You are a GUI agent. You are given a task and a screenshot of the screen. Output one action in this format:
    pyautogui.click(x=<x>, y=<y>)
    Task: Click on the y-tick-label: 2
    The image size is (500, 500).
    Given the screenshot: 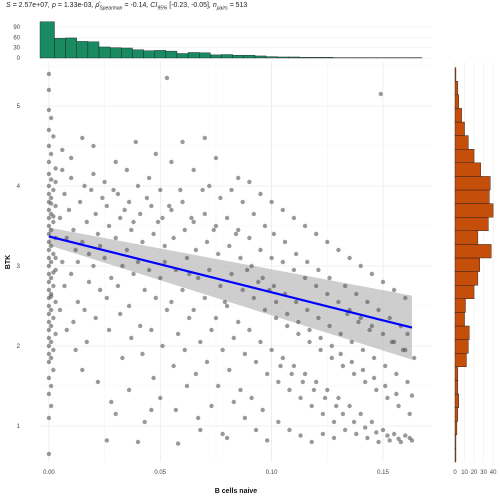 What is the action you would take?
    pyautogui.click(x=19, y=347)
    